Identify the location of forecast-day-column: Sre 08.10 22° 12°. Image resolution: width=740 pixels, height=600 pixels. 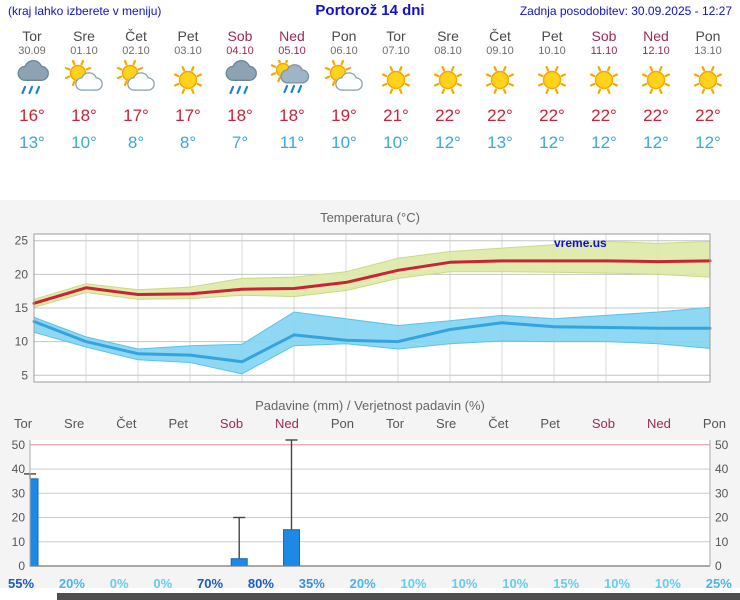
(448, 92).